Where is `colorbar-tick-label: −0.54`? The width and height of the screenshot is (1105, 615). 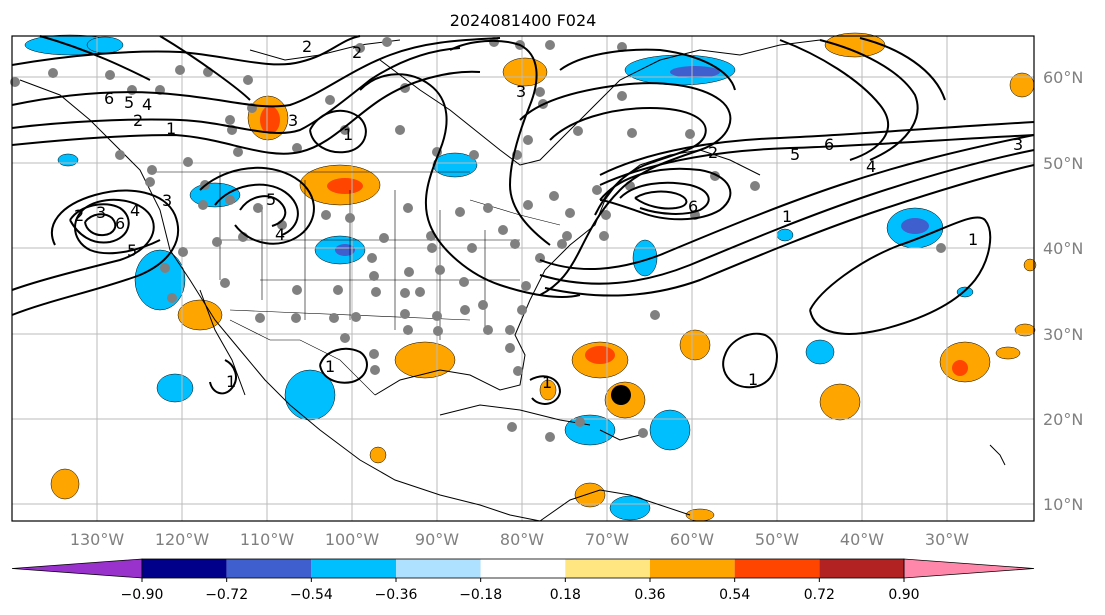 colorbar-tick-label: −0.54 is located at coordinates (311, 595).